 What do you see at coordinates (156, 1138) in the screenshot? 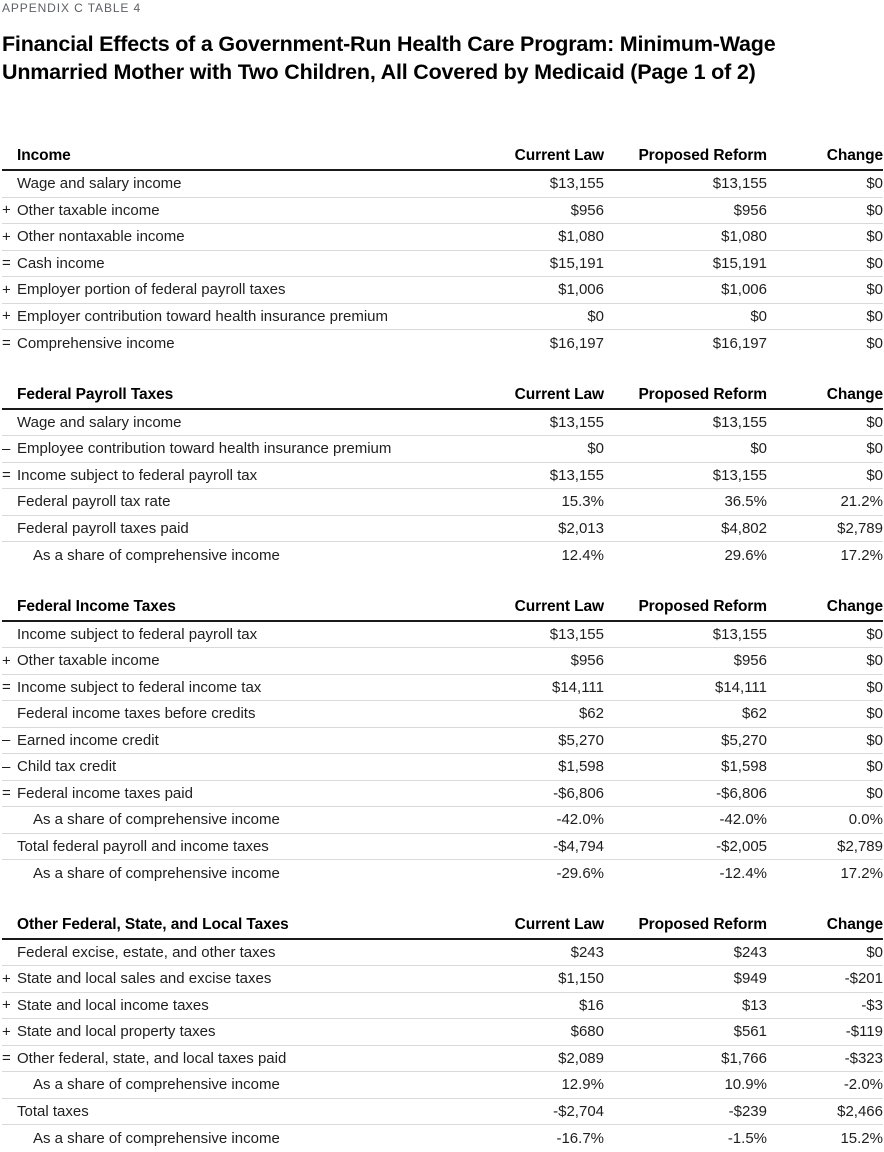
I see `row-label: As a share of comprehensive income` at bounding box center [156, 1138].